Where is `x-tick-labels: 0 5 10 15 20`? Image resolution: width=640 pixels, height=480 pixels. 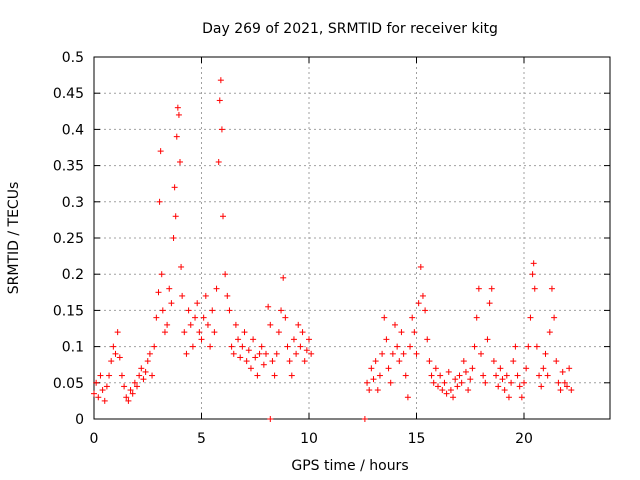
x-tick-labels: 0 5 10 15 20 is located at coordinates (311, 439).